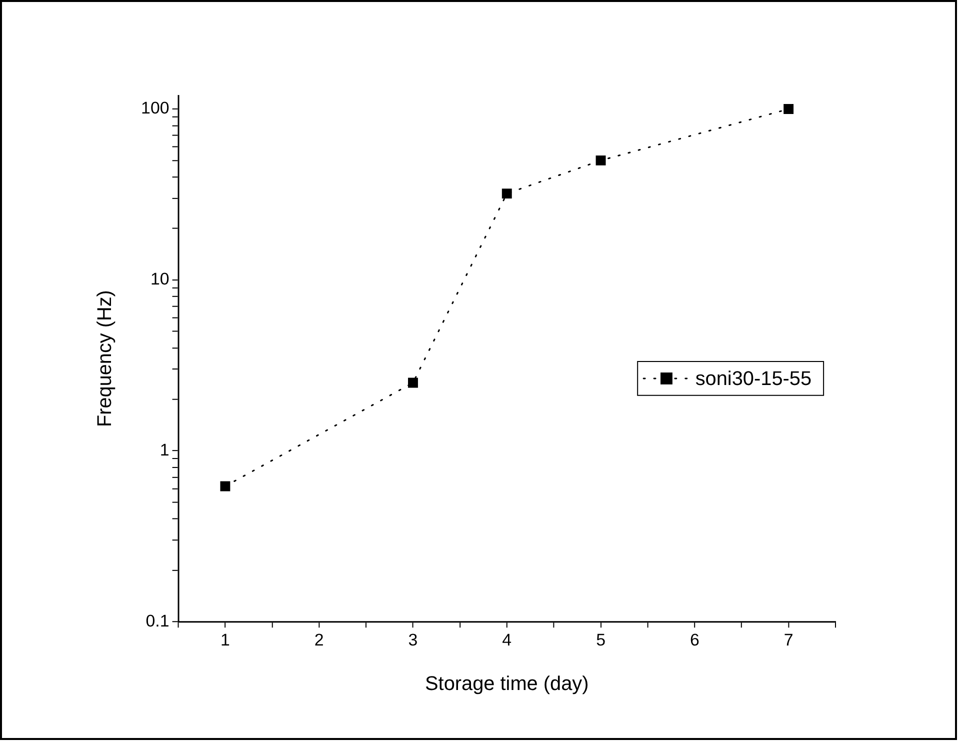  Describe the element at coordinates (158, 620) in the screenshot. I see `y-tick-label: 0.1` at that location.